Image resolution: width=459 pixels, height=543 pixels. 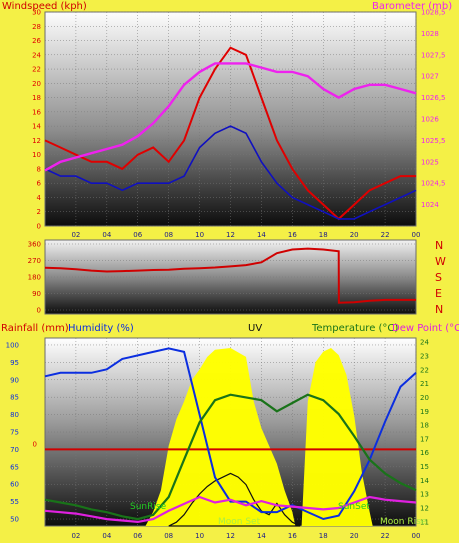 What do you see at coordinates (416, 235) in the screenshot?
I see `wind-hour-tick: 00` at bounding box center [416, 235].